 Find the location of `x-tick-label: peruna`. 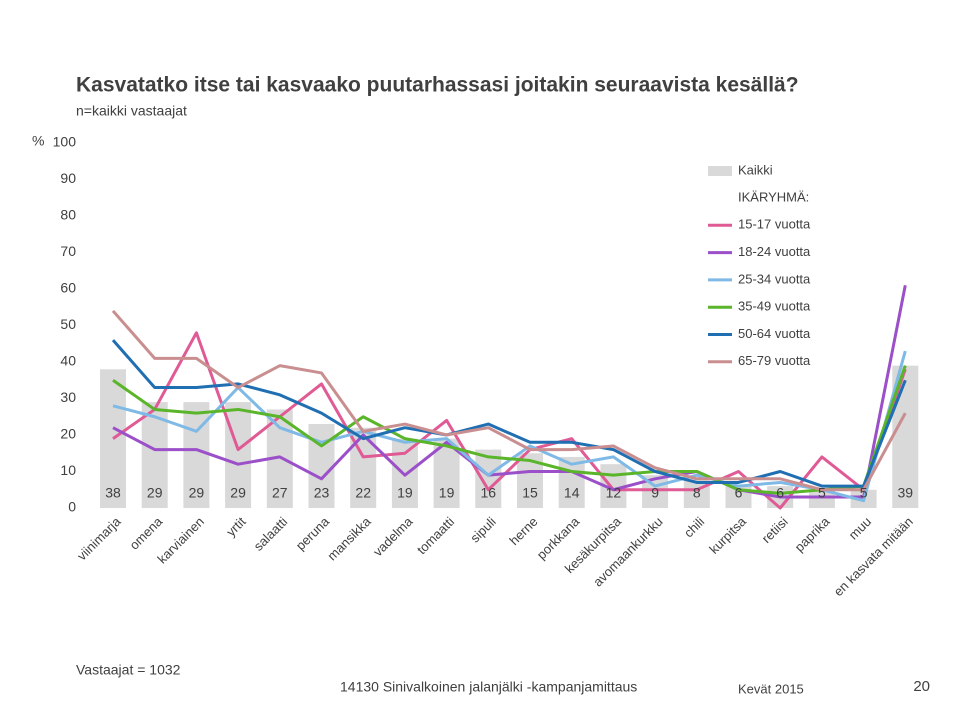

x-tick-label: peruna is located at coordinates (313, 533).